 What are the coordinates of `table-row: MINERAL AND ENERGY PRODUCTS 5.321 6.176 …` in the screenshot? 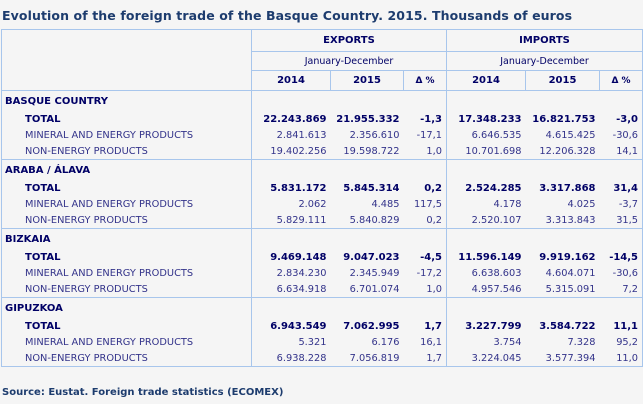 It's located at (322, 342).